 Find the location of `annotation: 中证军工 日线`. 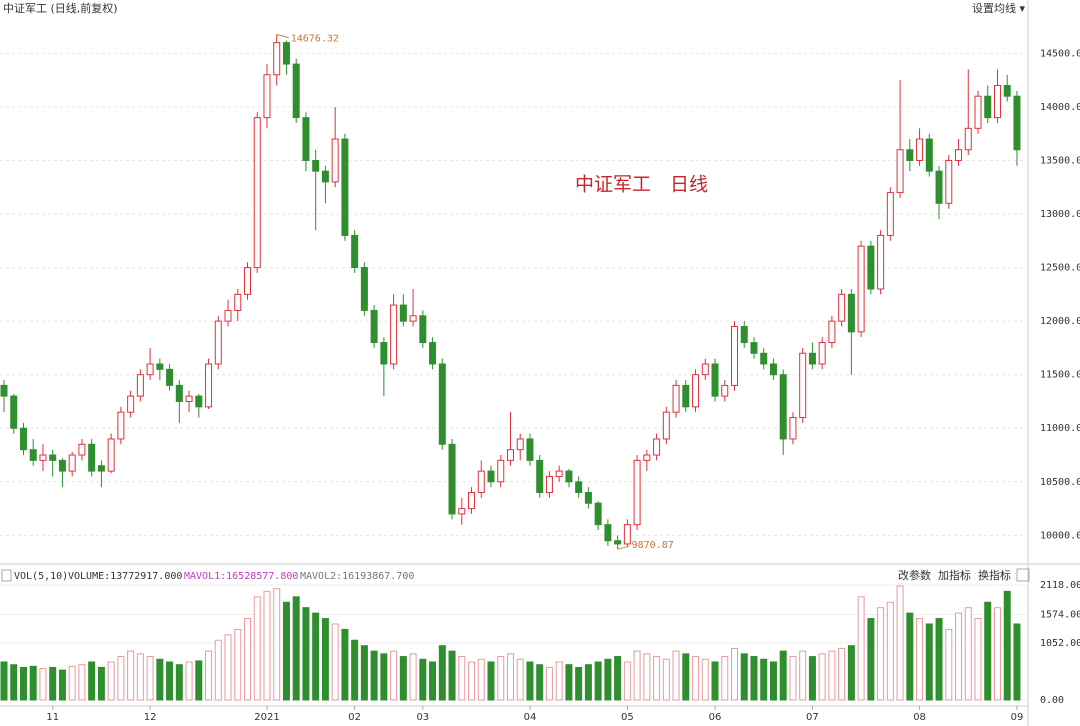

annotation: 中证军工 日线 is located at coordinates (641, 185).